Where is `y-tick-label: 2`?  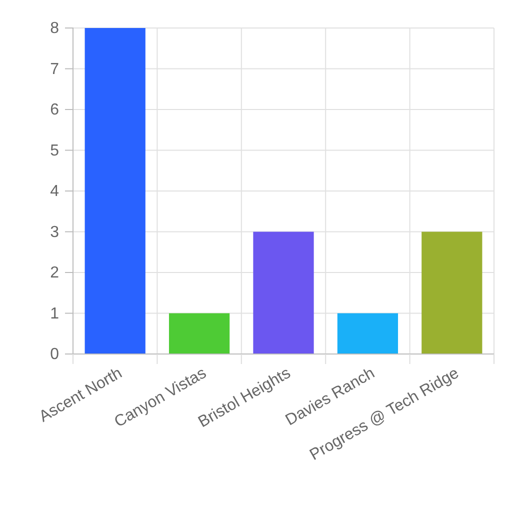
y-tick-label: 2 is located at coordinates (55, 273).